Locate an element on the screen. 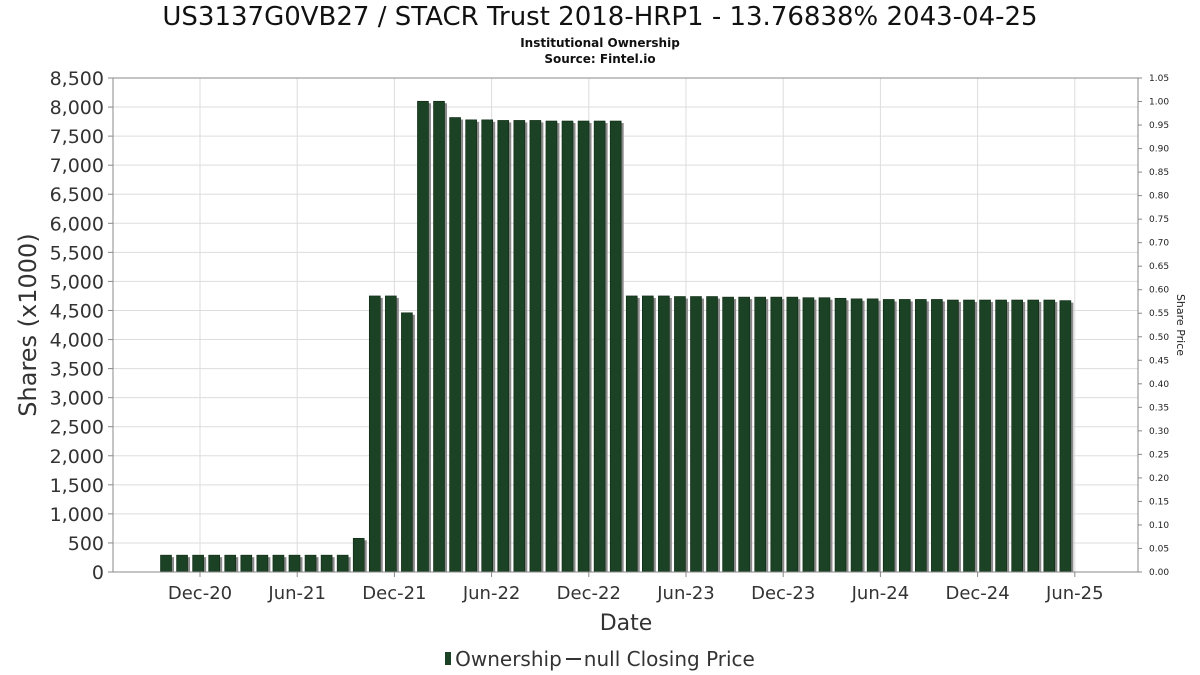 This screenshot has height=675, width=1200. y-tick-label: 7,000 is located at coordinates (77, 166).